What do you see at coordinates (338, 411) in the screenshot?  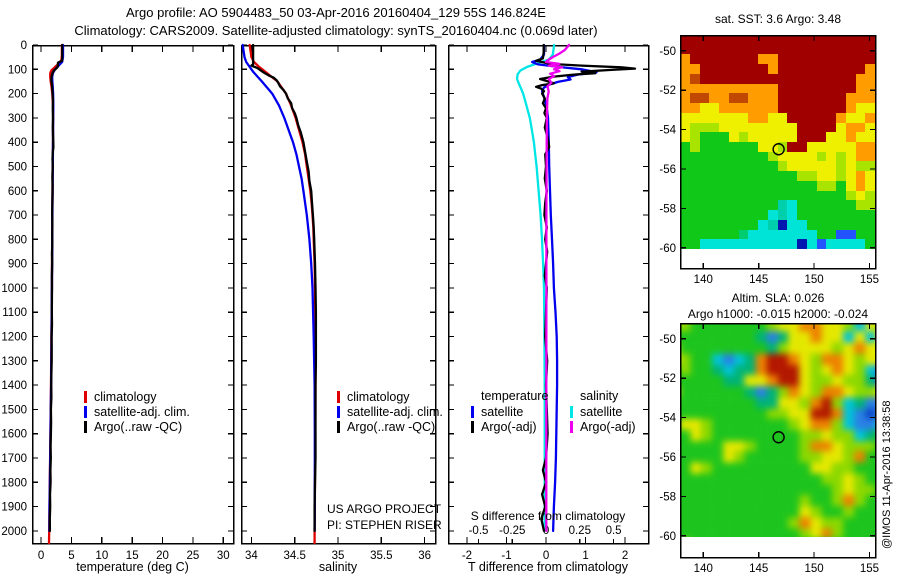 I see `satellite-adj-swatch` at bounding box center [338, 411].